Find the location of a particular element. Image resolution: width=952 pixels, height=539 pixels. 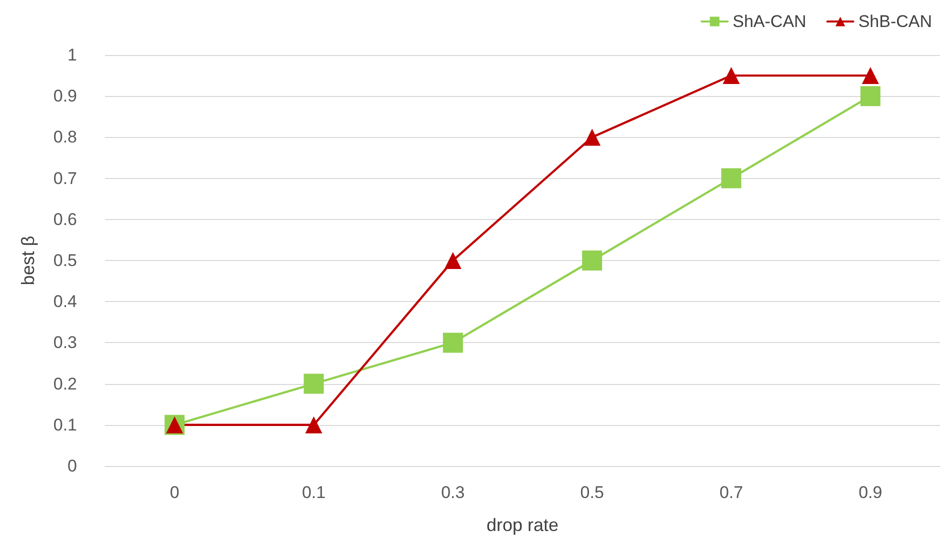

y-tick-label: 0.5 is located at coordinates (65, 260).